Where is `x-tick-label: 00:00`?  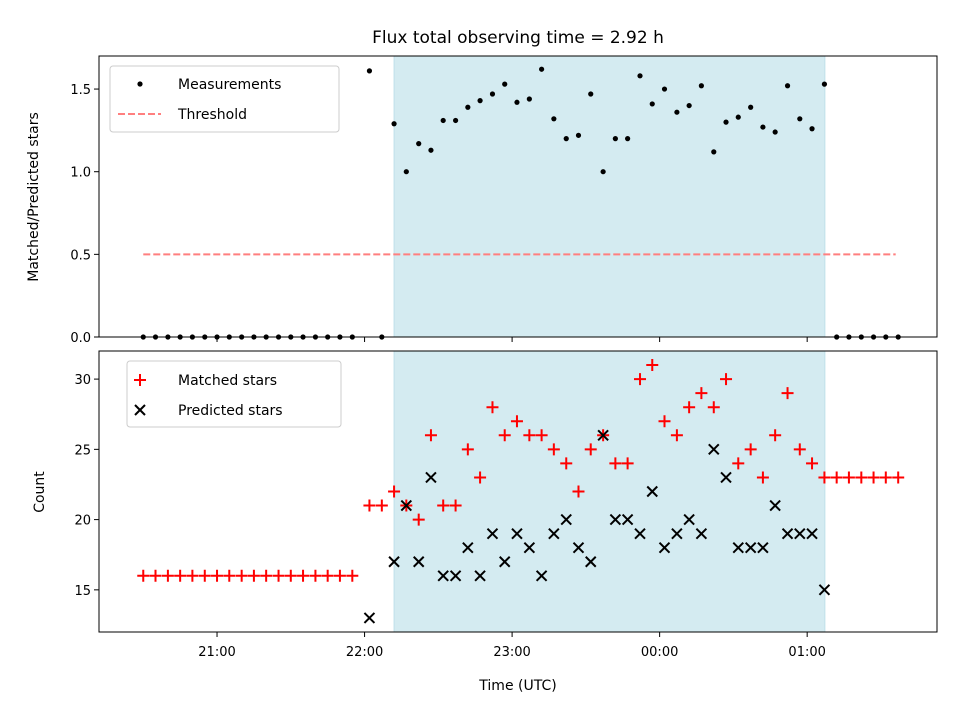
x-tick-label: 00:00 is located at coordinates (659, 652).